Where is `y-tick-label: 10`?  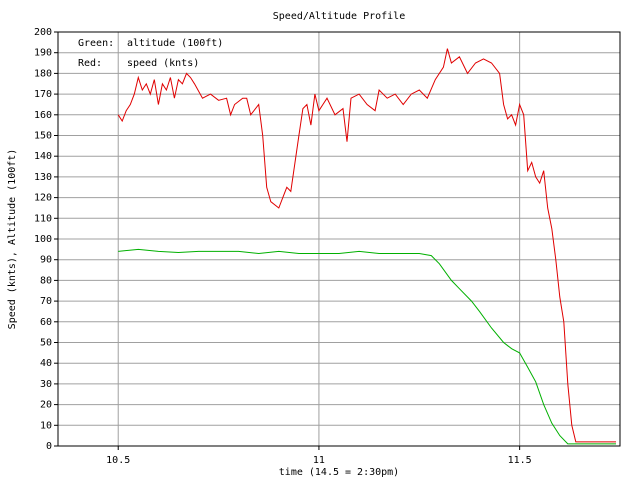 y-tick-label: 10 is located at coordinates (46, 425).